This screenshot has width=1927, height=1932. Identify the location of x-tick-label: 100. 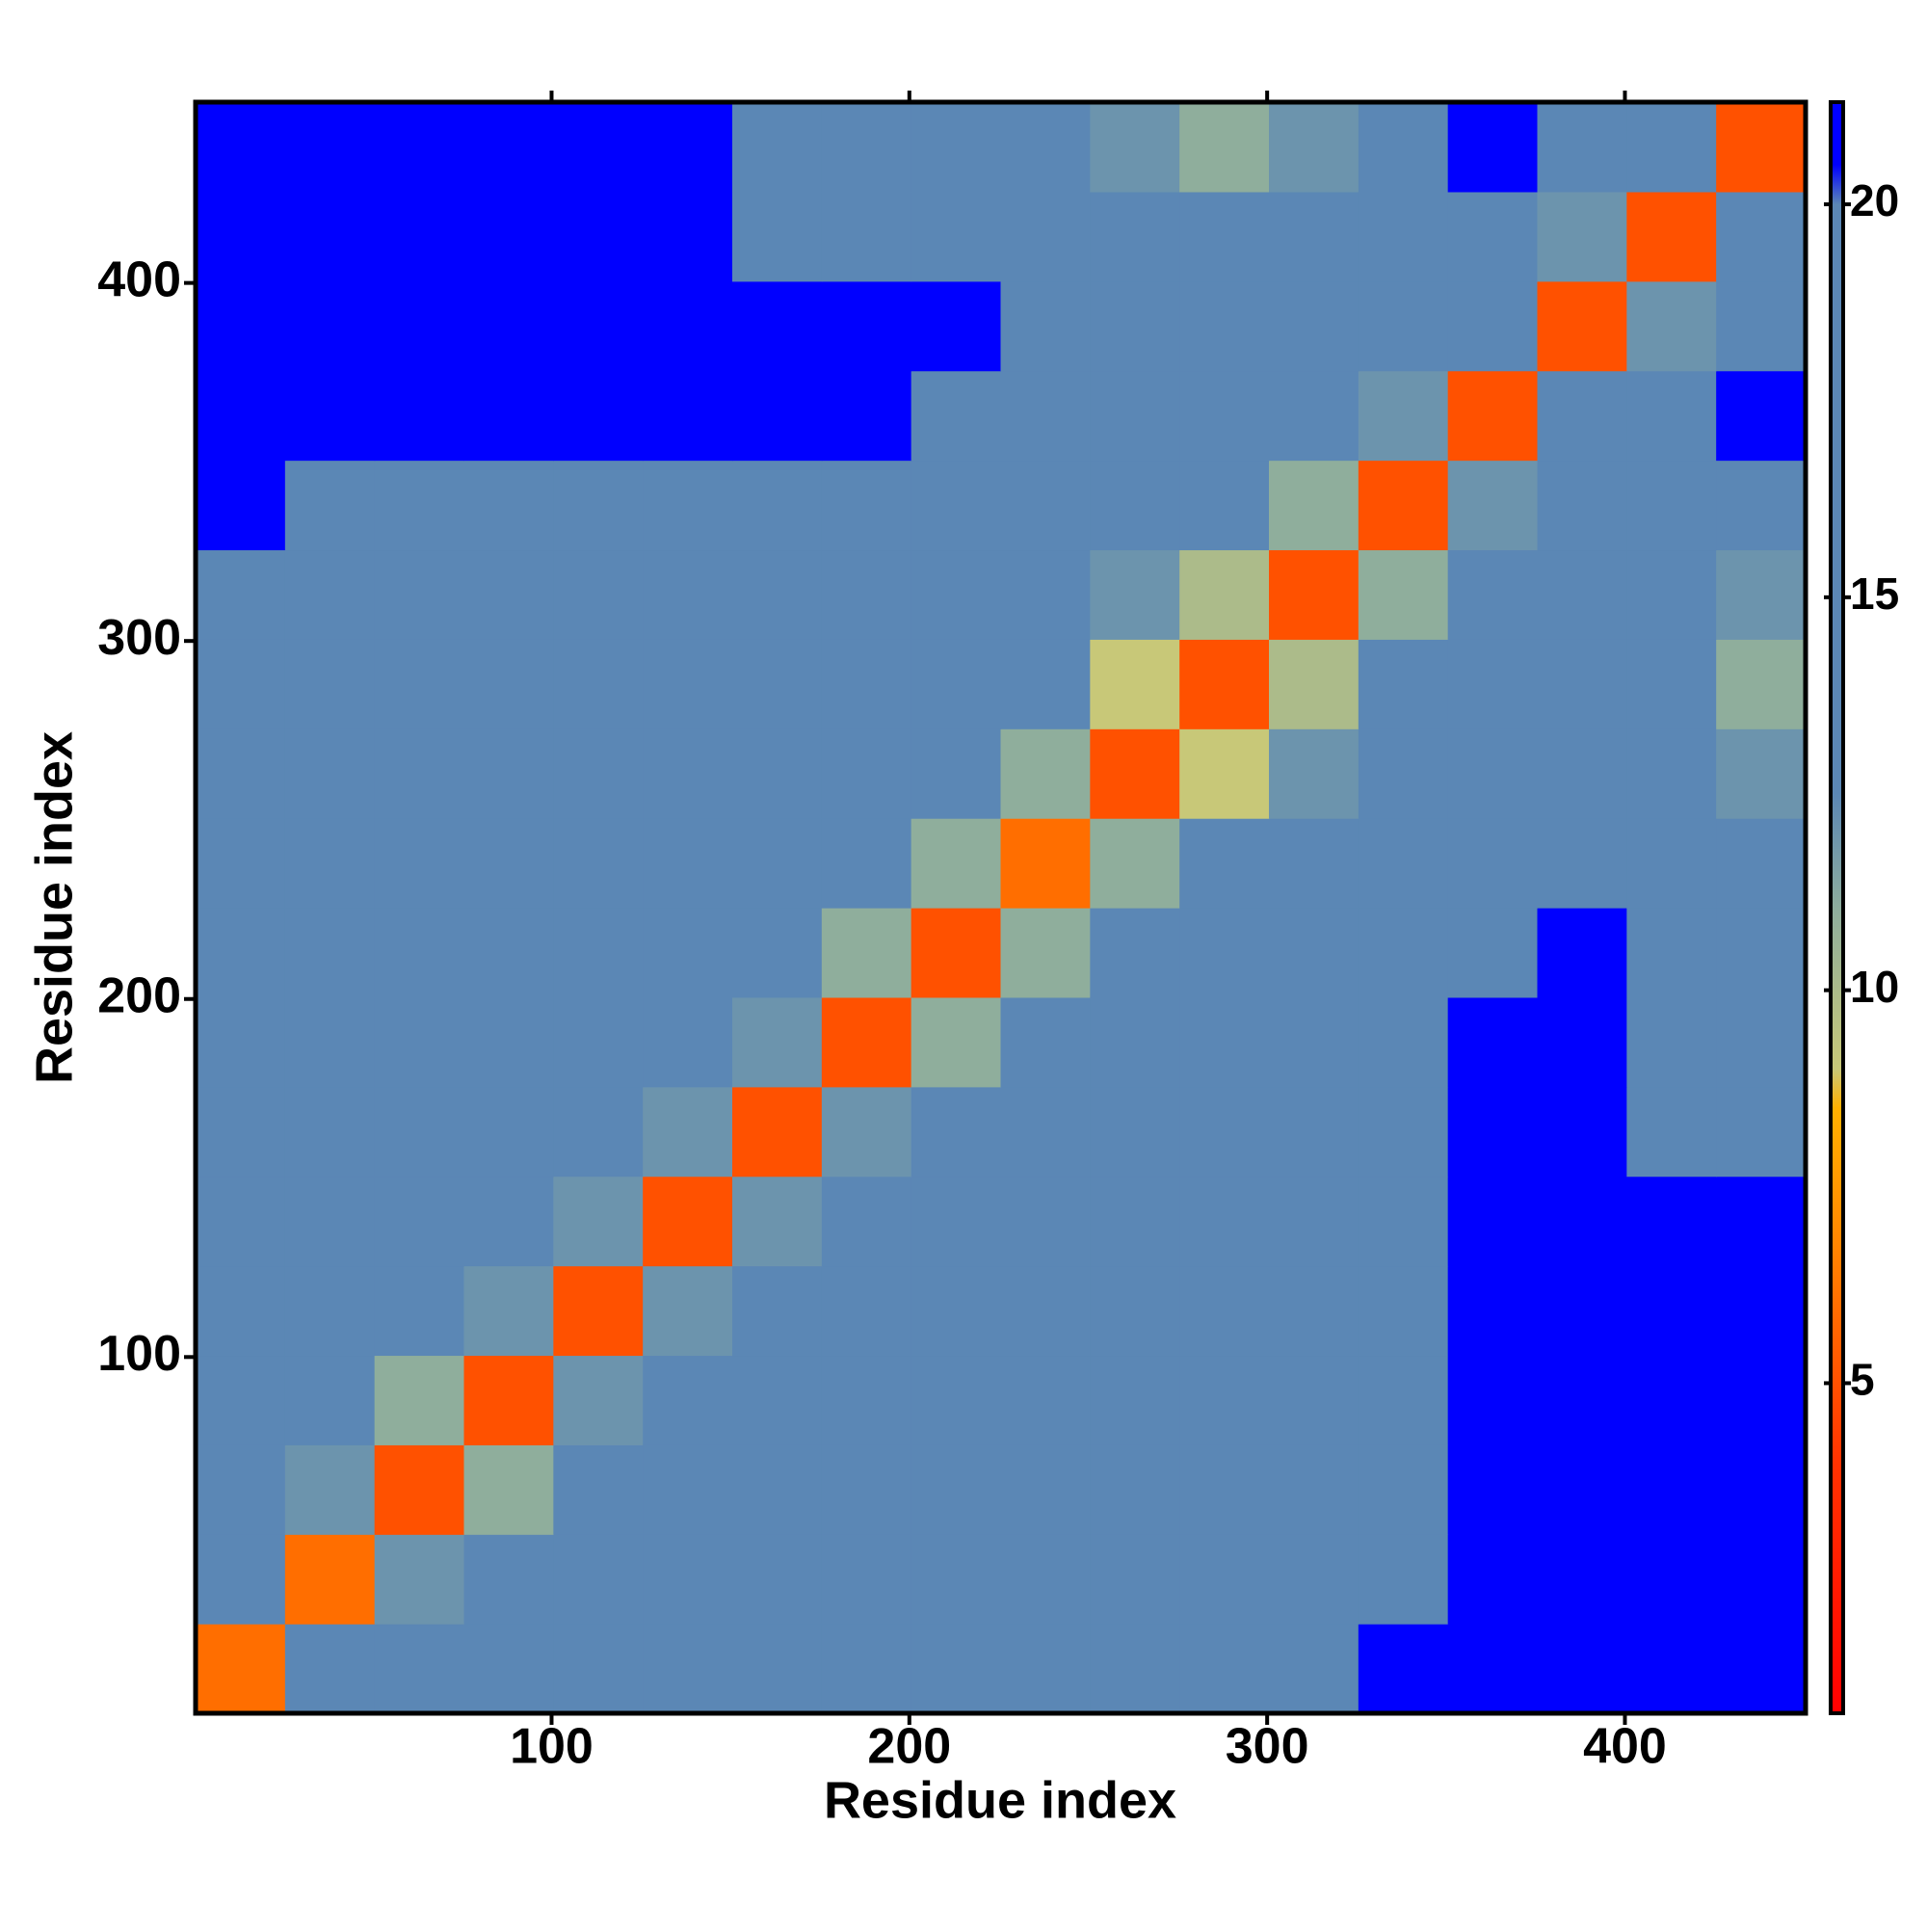
(552, 1747).